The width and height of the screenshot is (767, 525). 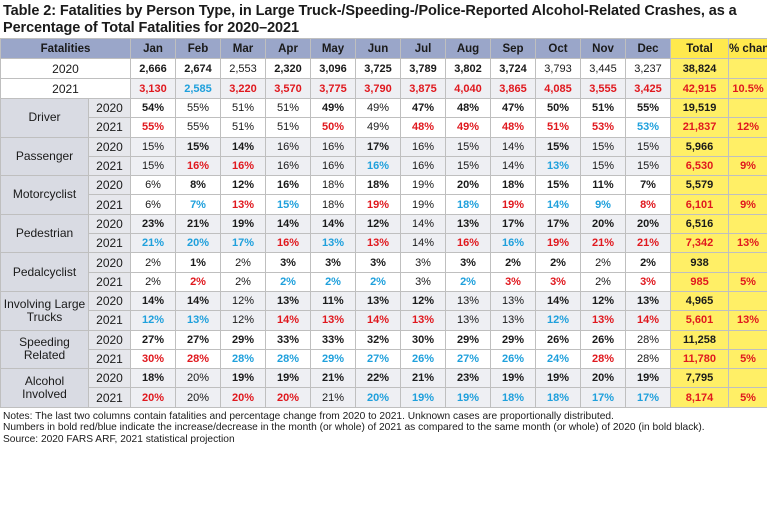 I want to click on table-row: 2021 2% 2% 2% 2% 2% 2% 3% 2% 3% 3% 2% 3% 985 5%, so click(x=384, y=281).